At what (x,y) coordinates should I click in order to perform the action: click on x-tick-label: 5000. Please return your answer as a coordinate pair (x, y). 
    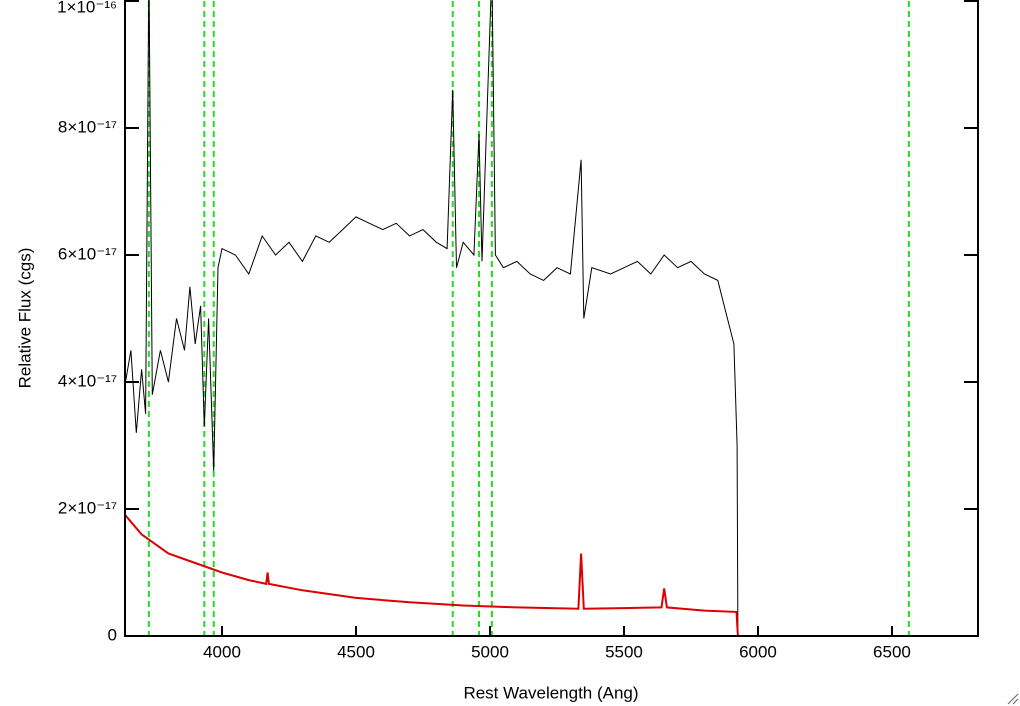
    Looking at the image, I should click on (490, 651).